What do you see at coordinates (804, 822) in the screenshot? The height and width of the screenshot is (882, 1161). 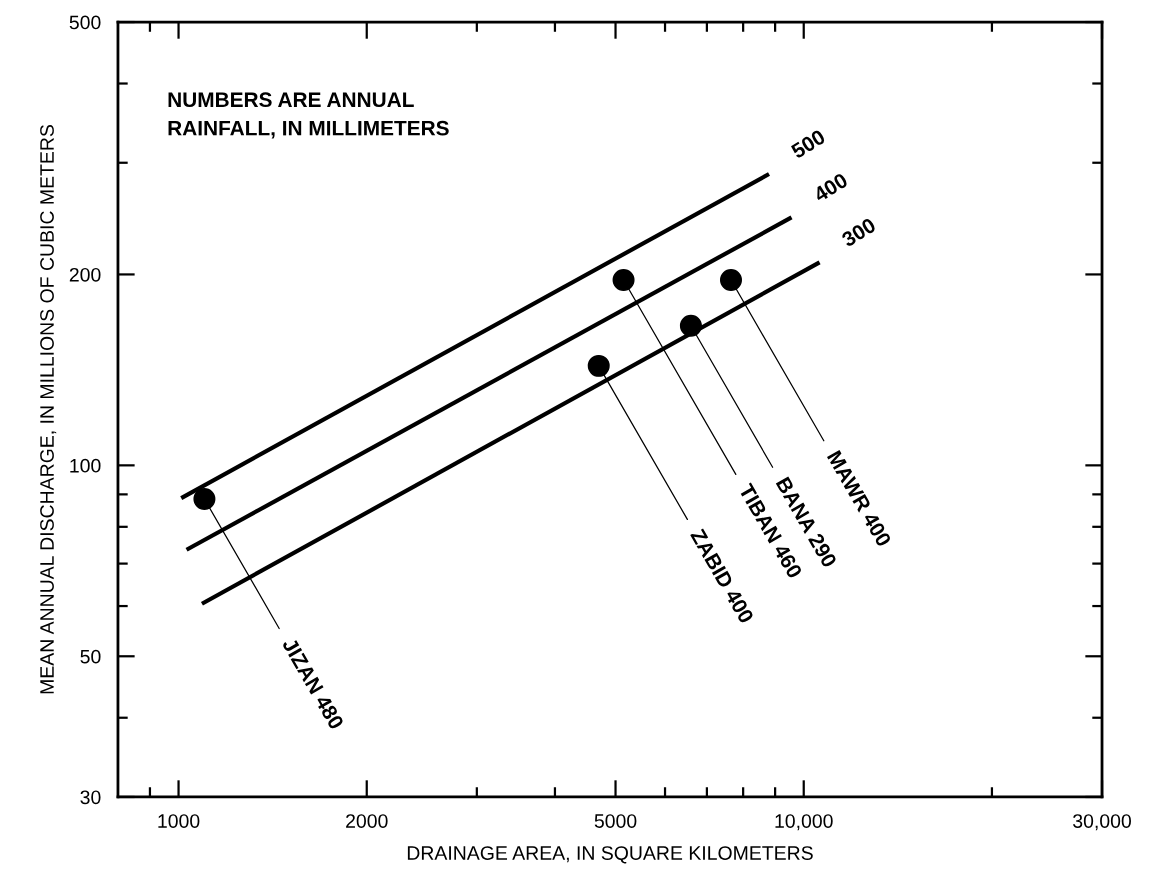 I see `x-tick-label: 10,000` at bounding box center [804, 822].